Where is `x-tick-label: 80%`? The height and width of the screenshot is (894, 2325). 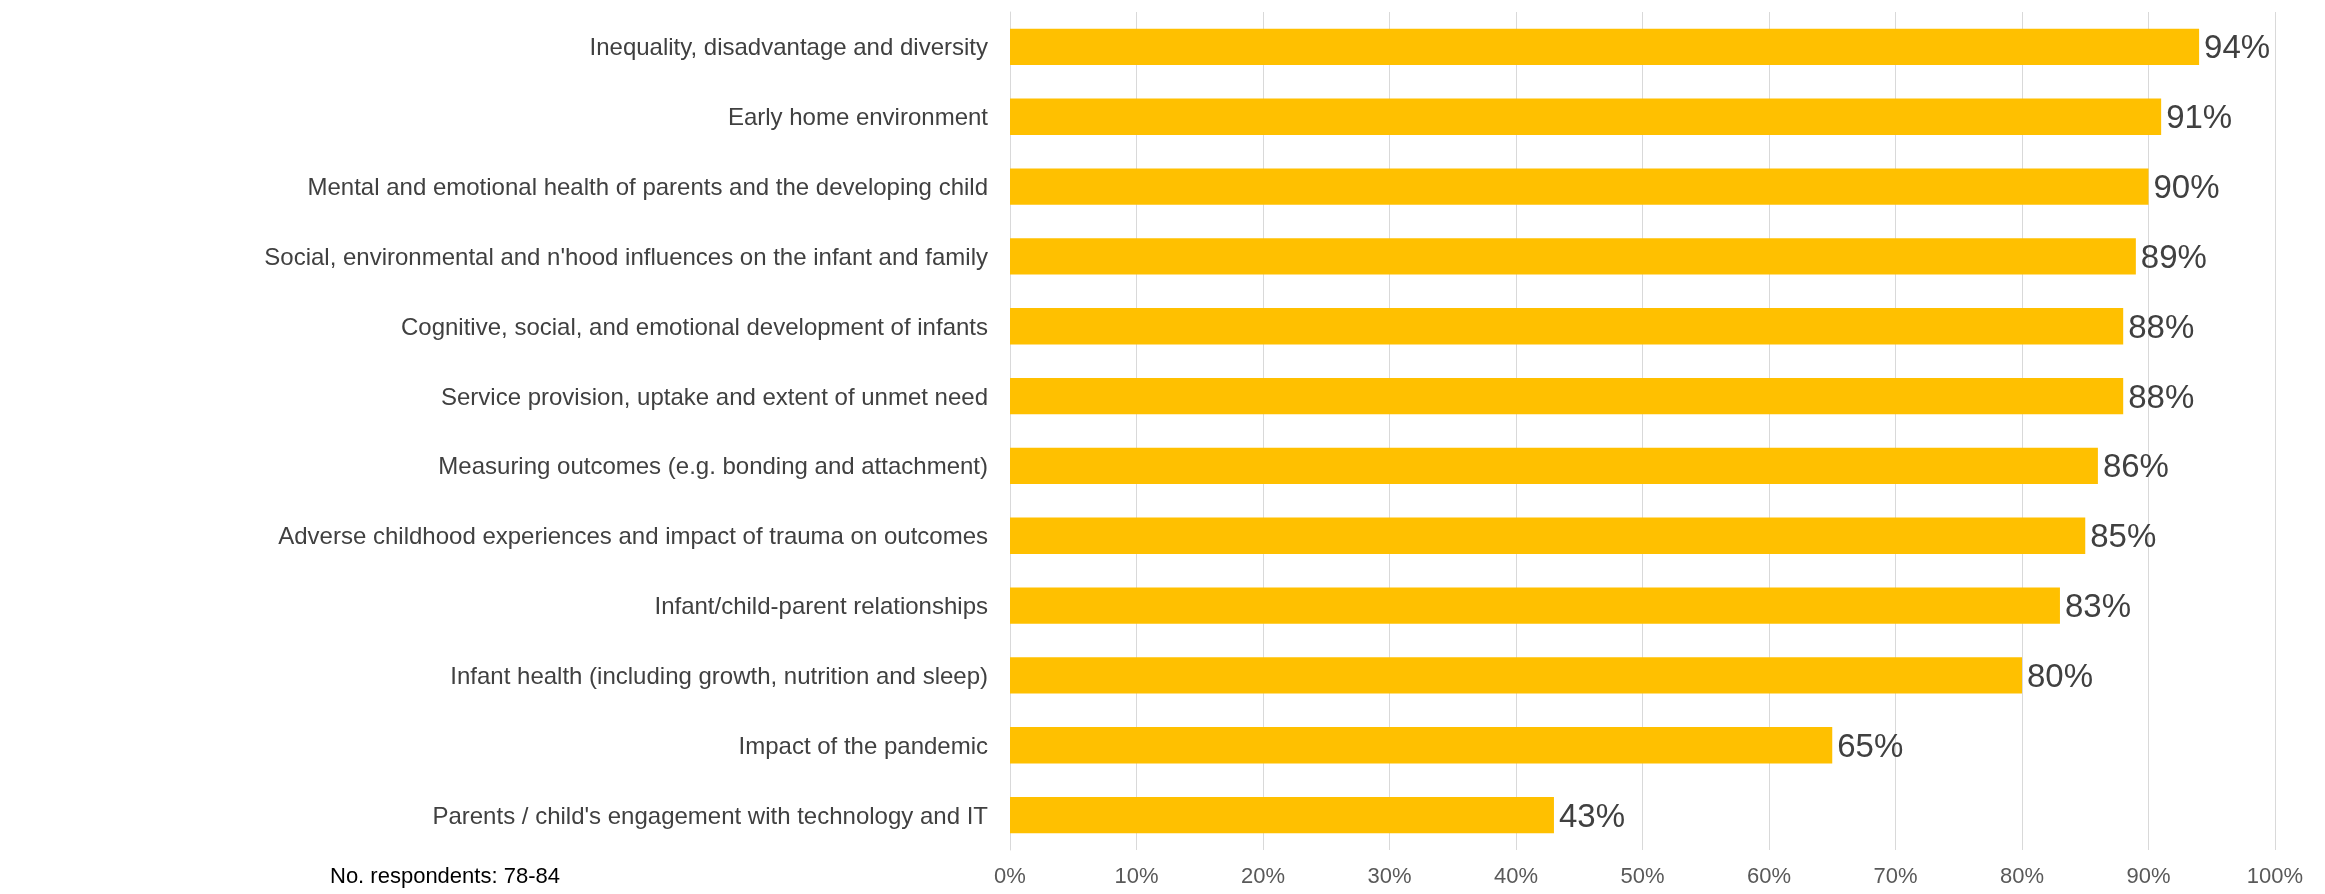 x-tick-label: 80% is located at coordinates (2022, 875).